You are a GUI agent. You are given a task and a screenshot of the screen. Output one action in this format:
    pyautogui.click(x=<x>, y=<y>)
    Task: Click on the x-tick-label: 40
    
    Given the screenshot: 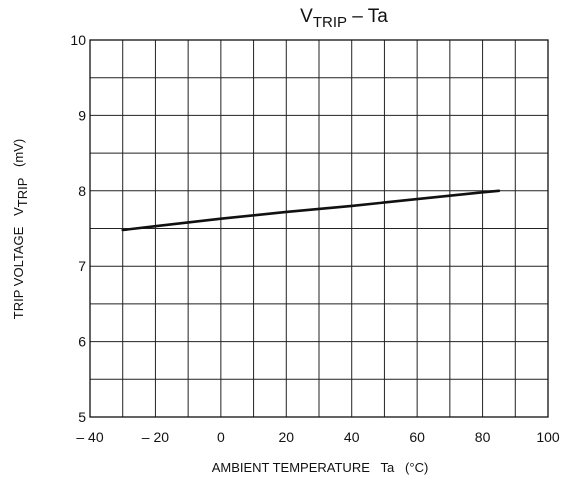 What is the action you would take?
    pyautogui.click(x=352, y=437)
    